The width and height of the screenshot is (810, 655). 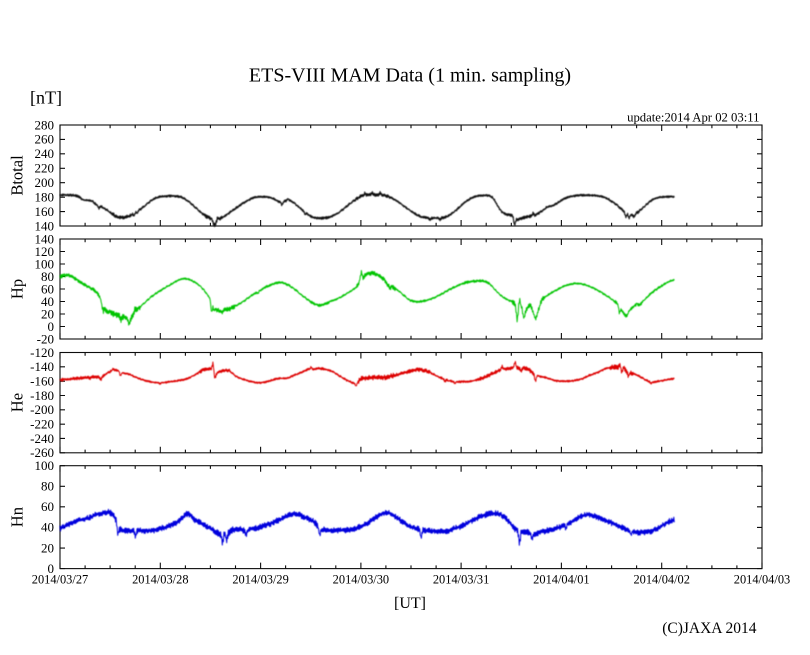 What do you see at coordinates (260, 580) in the screenshot?
I see `svg-text: 2014/03/29` at bounding box center [260, 580].